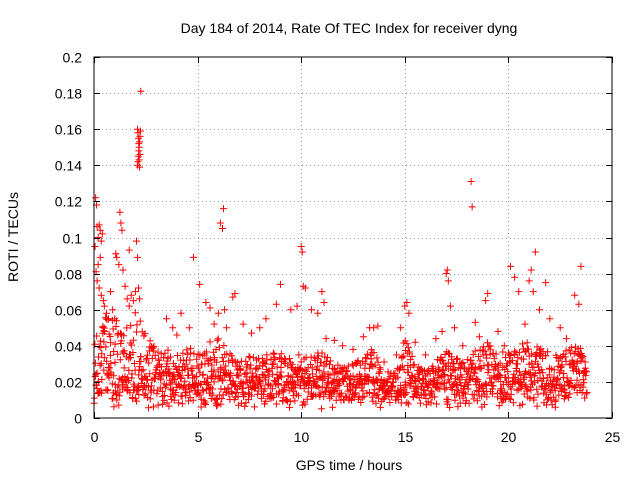 The image size is (640, 480). What do you see at coordinates (78, 419) in the screenshot?
I see `y-tick-label: 0` at bounding box center [78, 419].